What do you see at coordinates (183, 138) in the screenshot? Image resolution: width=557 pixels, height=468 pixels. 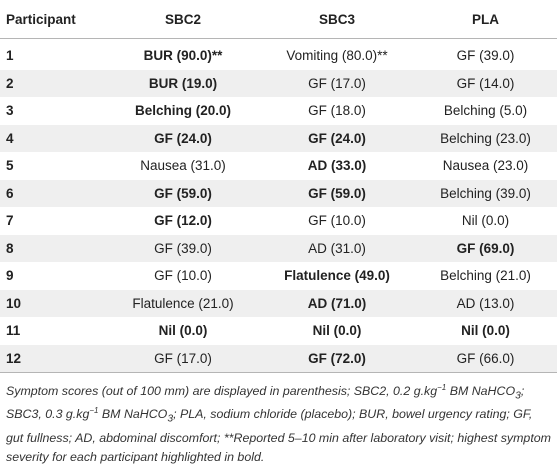 I see `sbc2-cell: GF (24.0)` at bounding box center [183, 138].